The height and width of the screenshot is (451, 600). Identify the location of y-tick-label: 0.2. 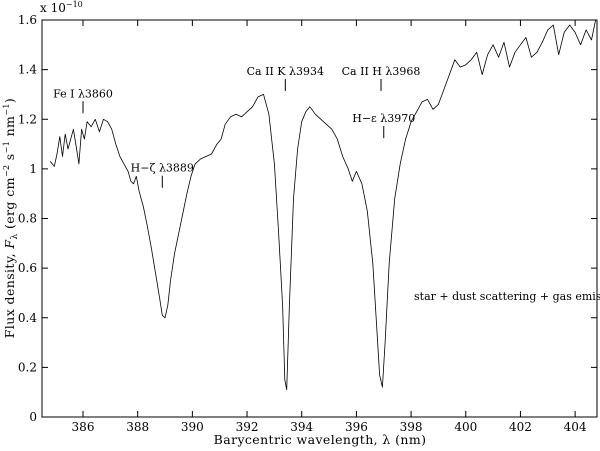
(27, 367).